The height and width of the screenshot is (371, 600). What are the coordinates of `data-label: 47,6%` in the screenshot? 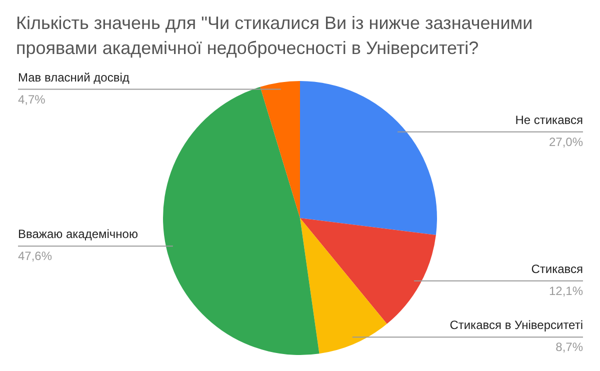 It's located at (35, 256).